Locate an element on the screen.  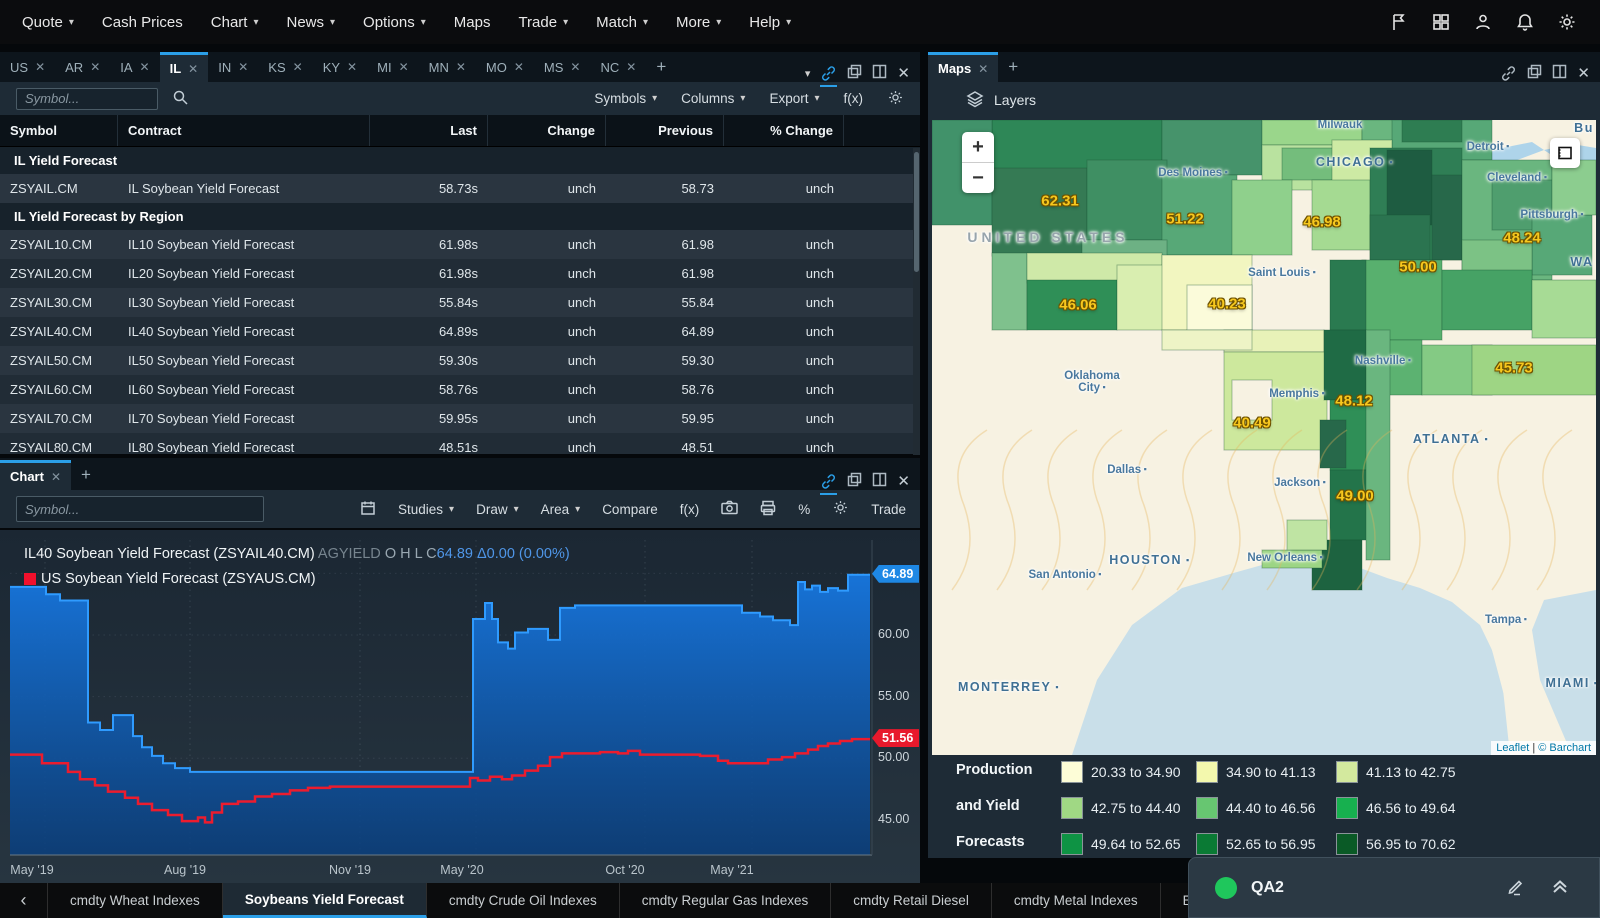
state-tab-mi: MI ✕ is located at coordinates (393, 67).